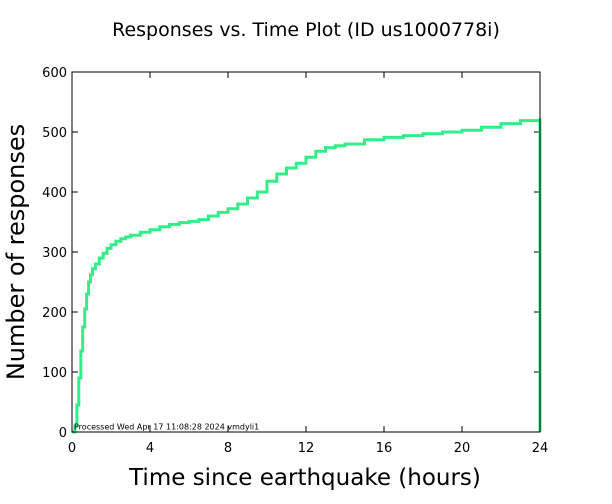 The image size is (612, 504). I want to click on x-tick-label: 24, so click(540, 448).